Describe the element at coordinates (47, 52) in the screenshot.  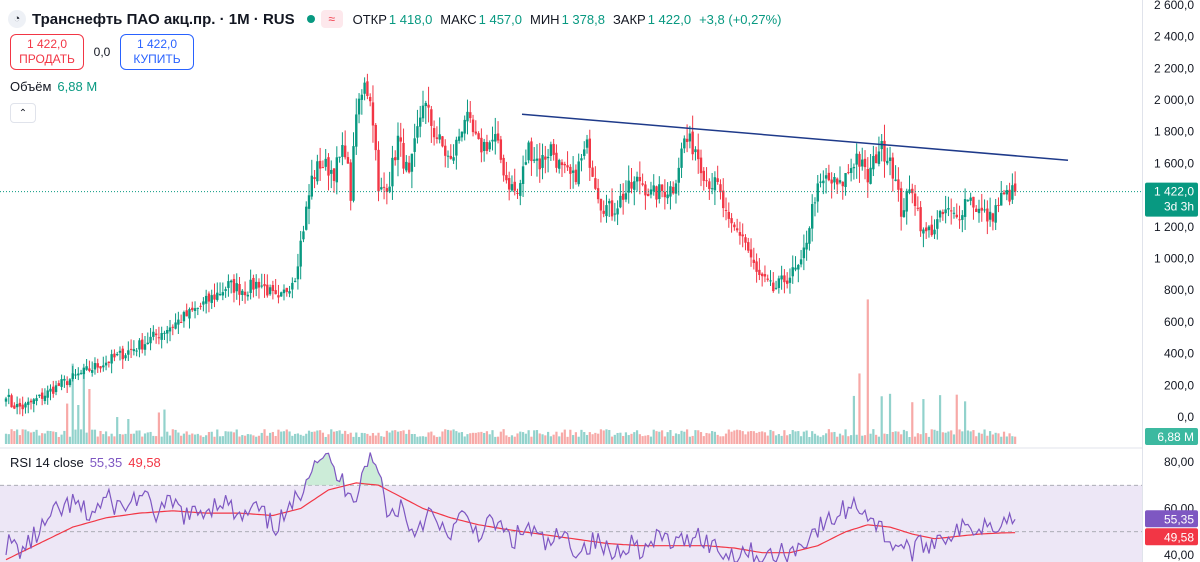
I see `sell-button: 1 422,0 ПРОДАТЬ` at that location.